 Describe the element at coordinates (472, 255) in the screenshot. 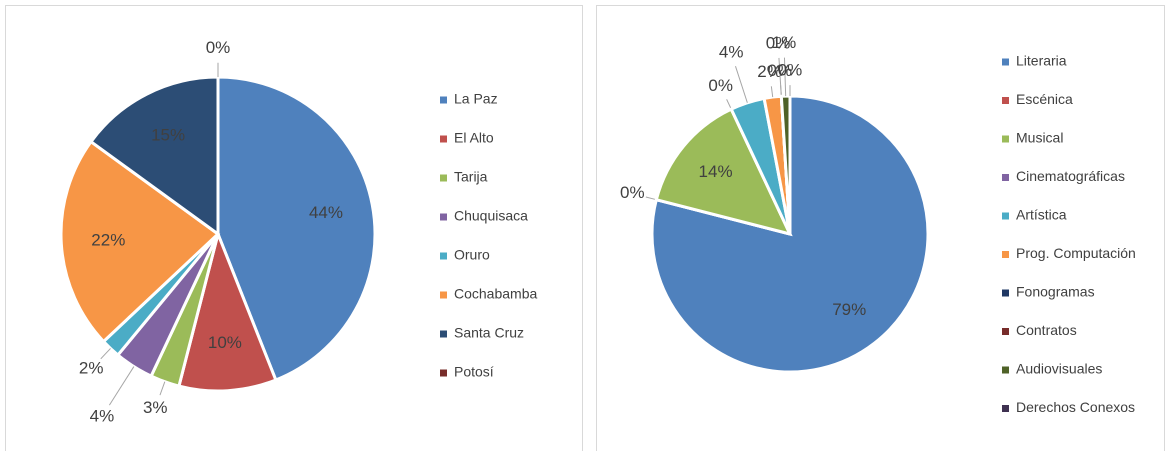

I see `legend-label: Oruro` at that location.